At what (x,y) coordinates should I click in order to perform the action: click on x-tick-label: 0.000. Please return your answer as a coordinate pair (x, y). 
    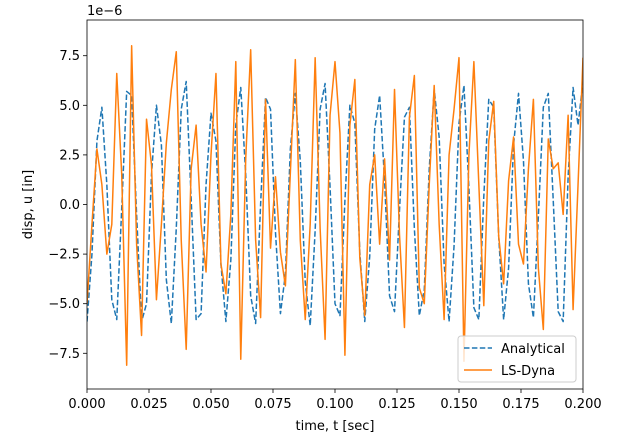
    Looking at the image, I should click on (86, 404).